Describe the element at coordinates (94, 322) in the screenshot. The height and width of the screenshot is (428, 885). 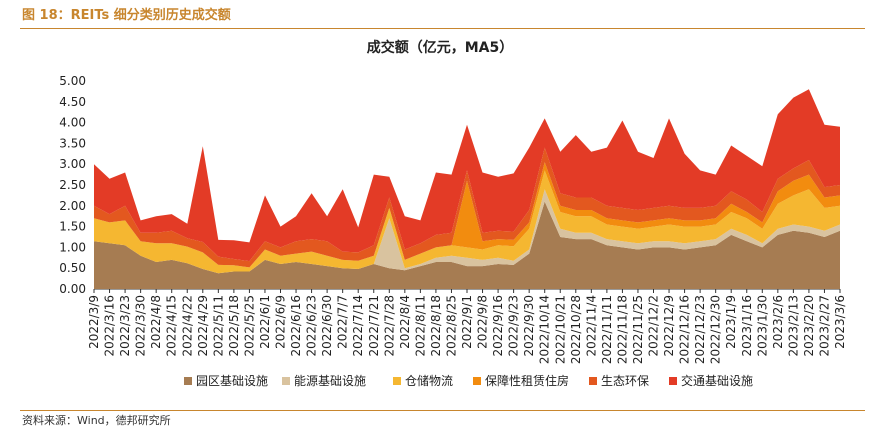
I see `x-tick-label: 2022/3/9` at that location.